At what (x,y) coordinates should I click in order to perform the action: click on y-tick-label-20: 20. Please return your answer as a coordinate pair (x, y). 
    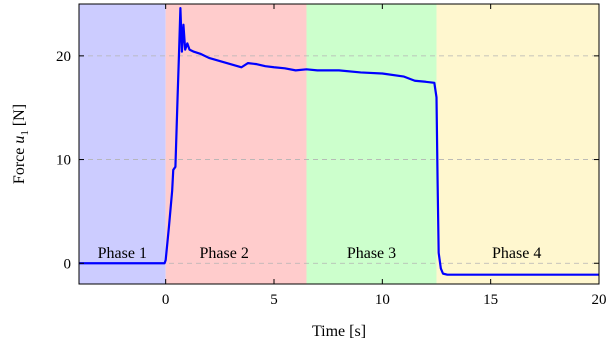
    Looking at the image, I should click on (63, 57).